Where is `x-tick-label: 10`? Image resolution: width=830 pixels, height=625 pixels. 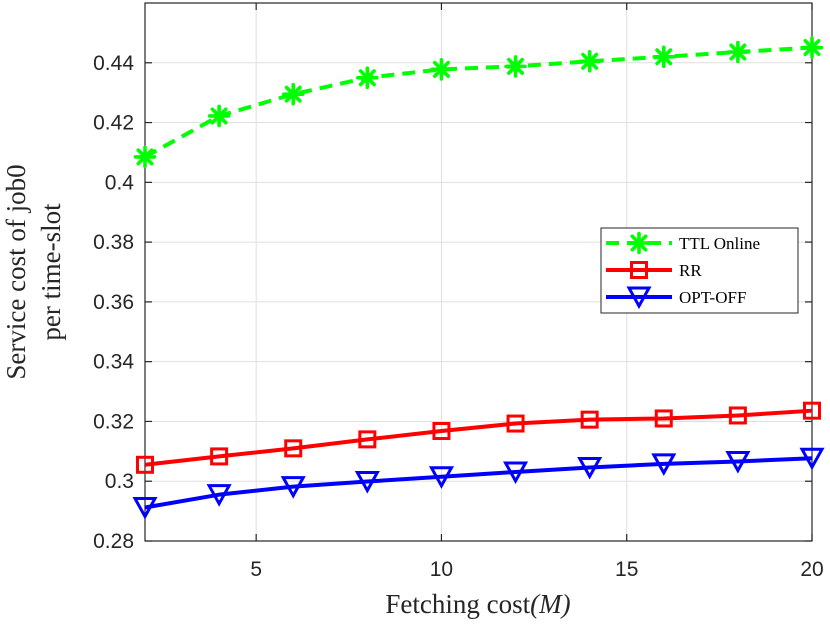 x-tick-label: 10 is located at coordinates (441, 569).